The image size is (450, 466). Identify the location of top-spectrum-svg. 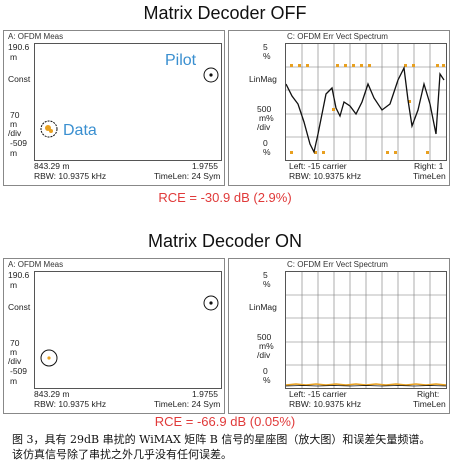
(366, 102).